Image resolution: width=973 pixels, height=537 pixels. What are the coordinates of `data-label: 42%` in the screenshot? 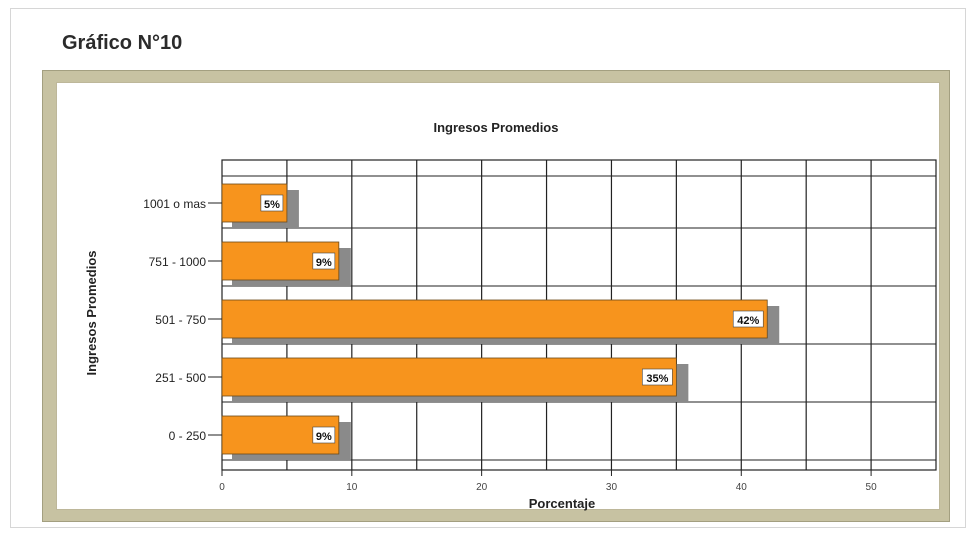 It's located at (748, 321).